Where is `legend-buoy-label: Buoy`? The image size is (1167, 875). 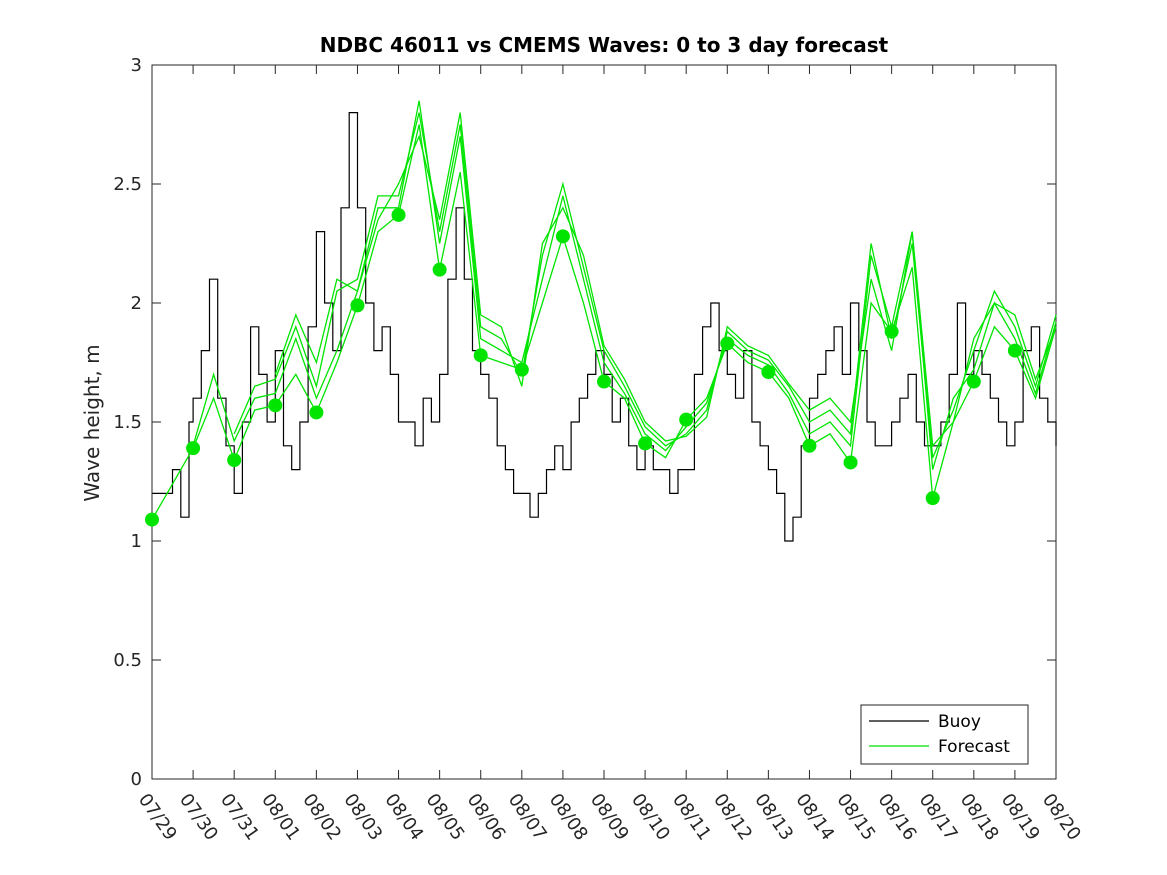 legend-buoy-label: Buoy is located at coordinates (959, 722).